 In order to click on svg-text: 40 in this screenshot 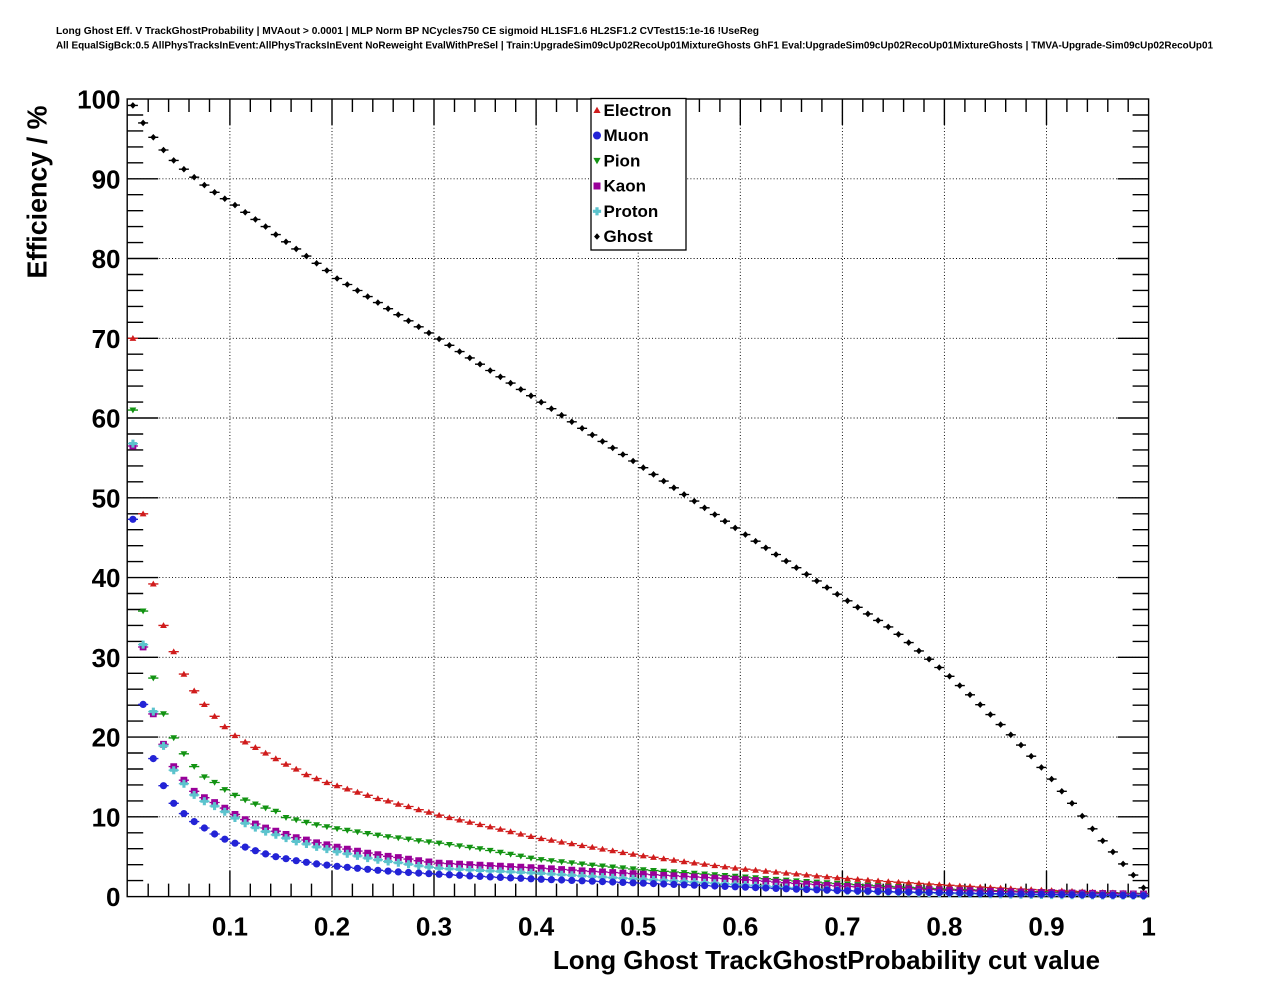, I will do `click(106, 578)`.